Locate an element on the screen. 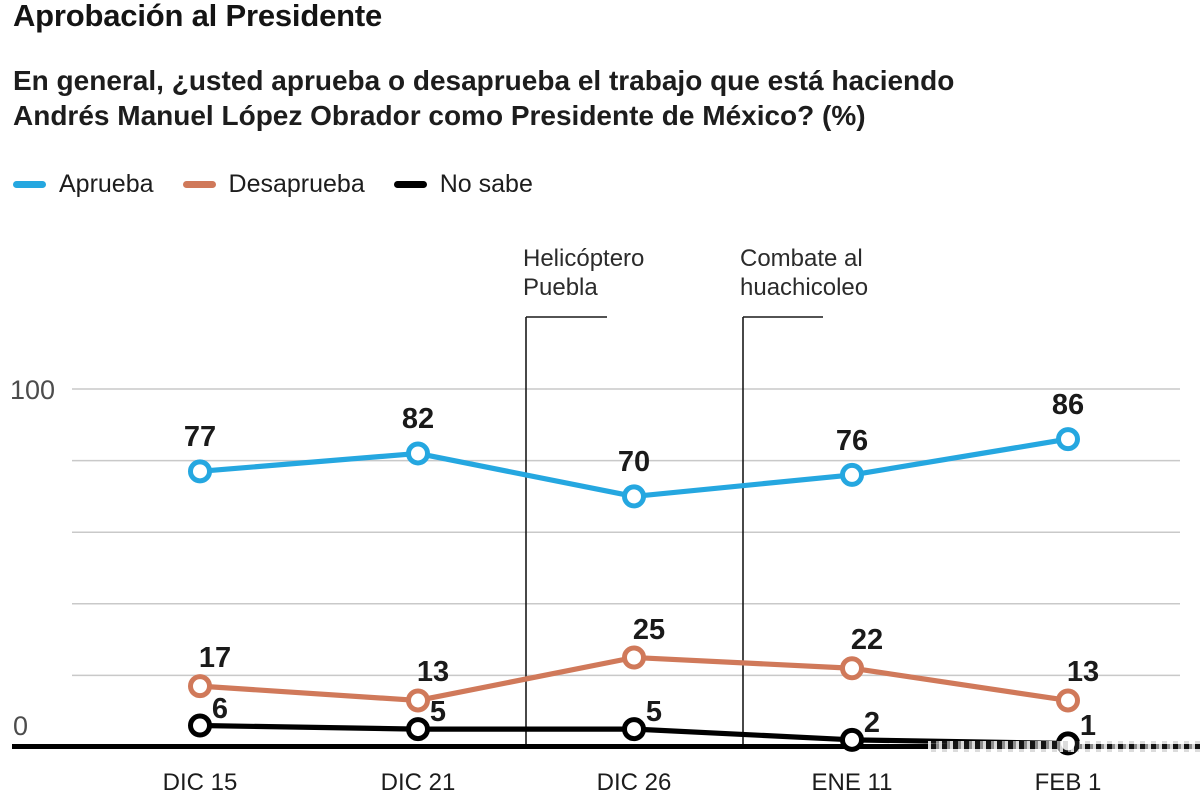 This screenshot has height=800, width=1200. legend: Aprueba Desaprueba No sabe is located at coordinates (273, 184).